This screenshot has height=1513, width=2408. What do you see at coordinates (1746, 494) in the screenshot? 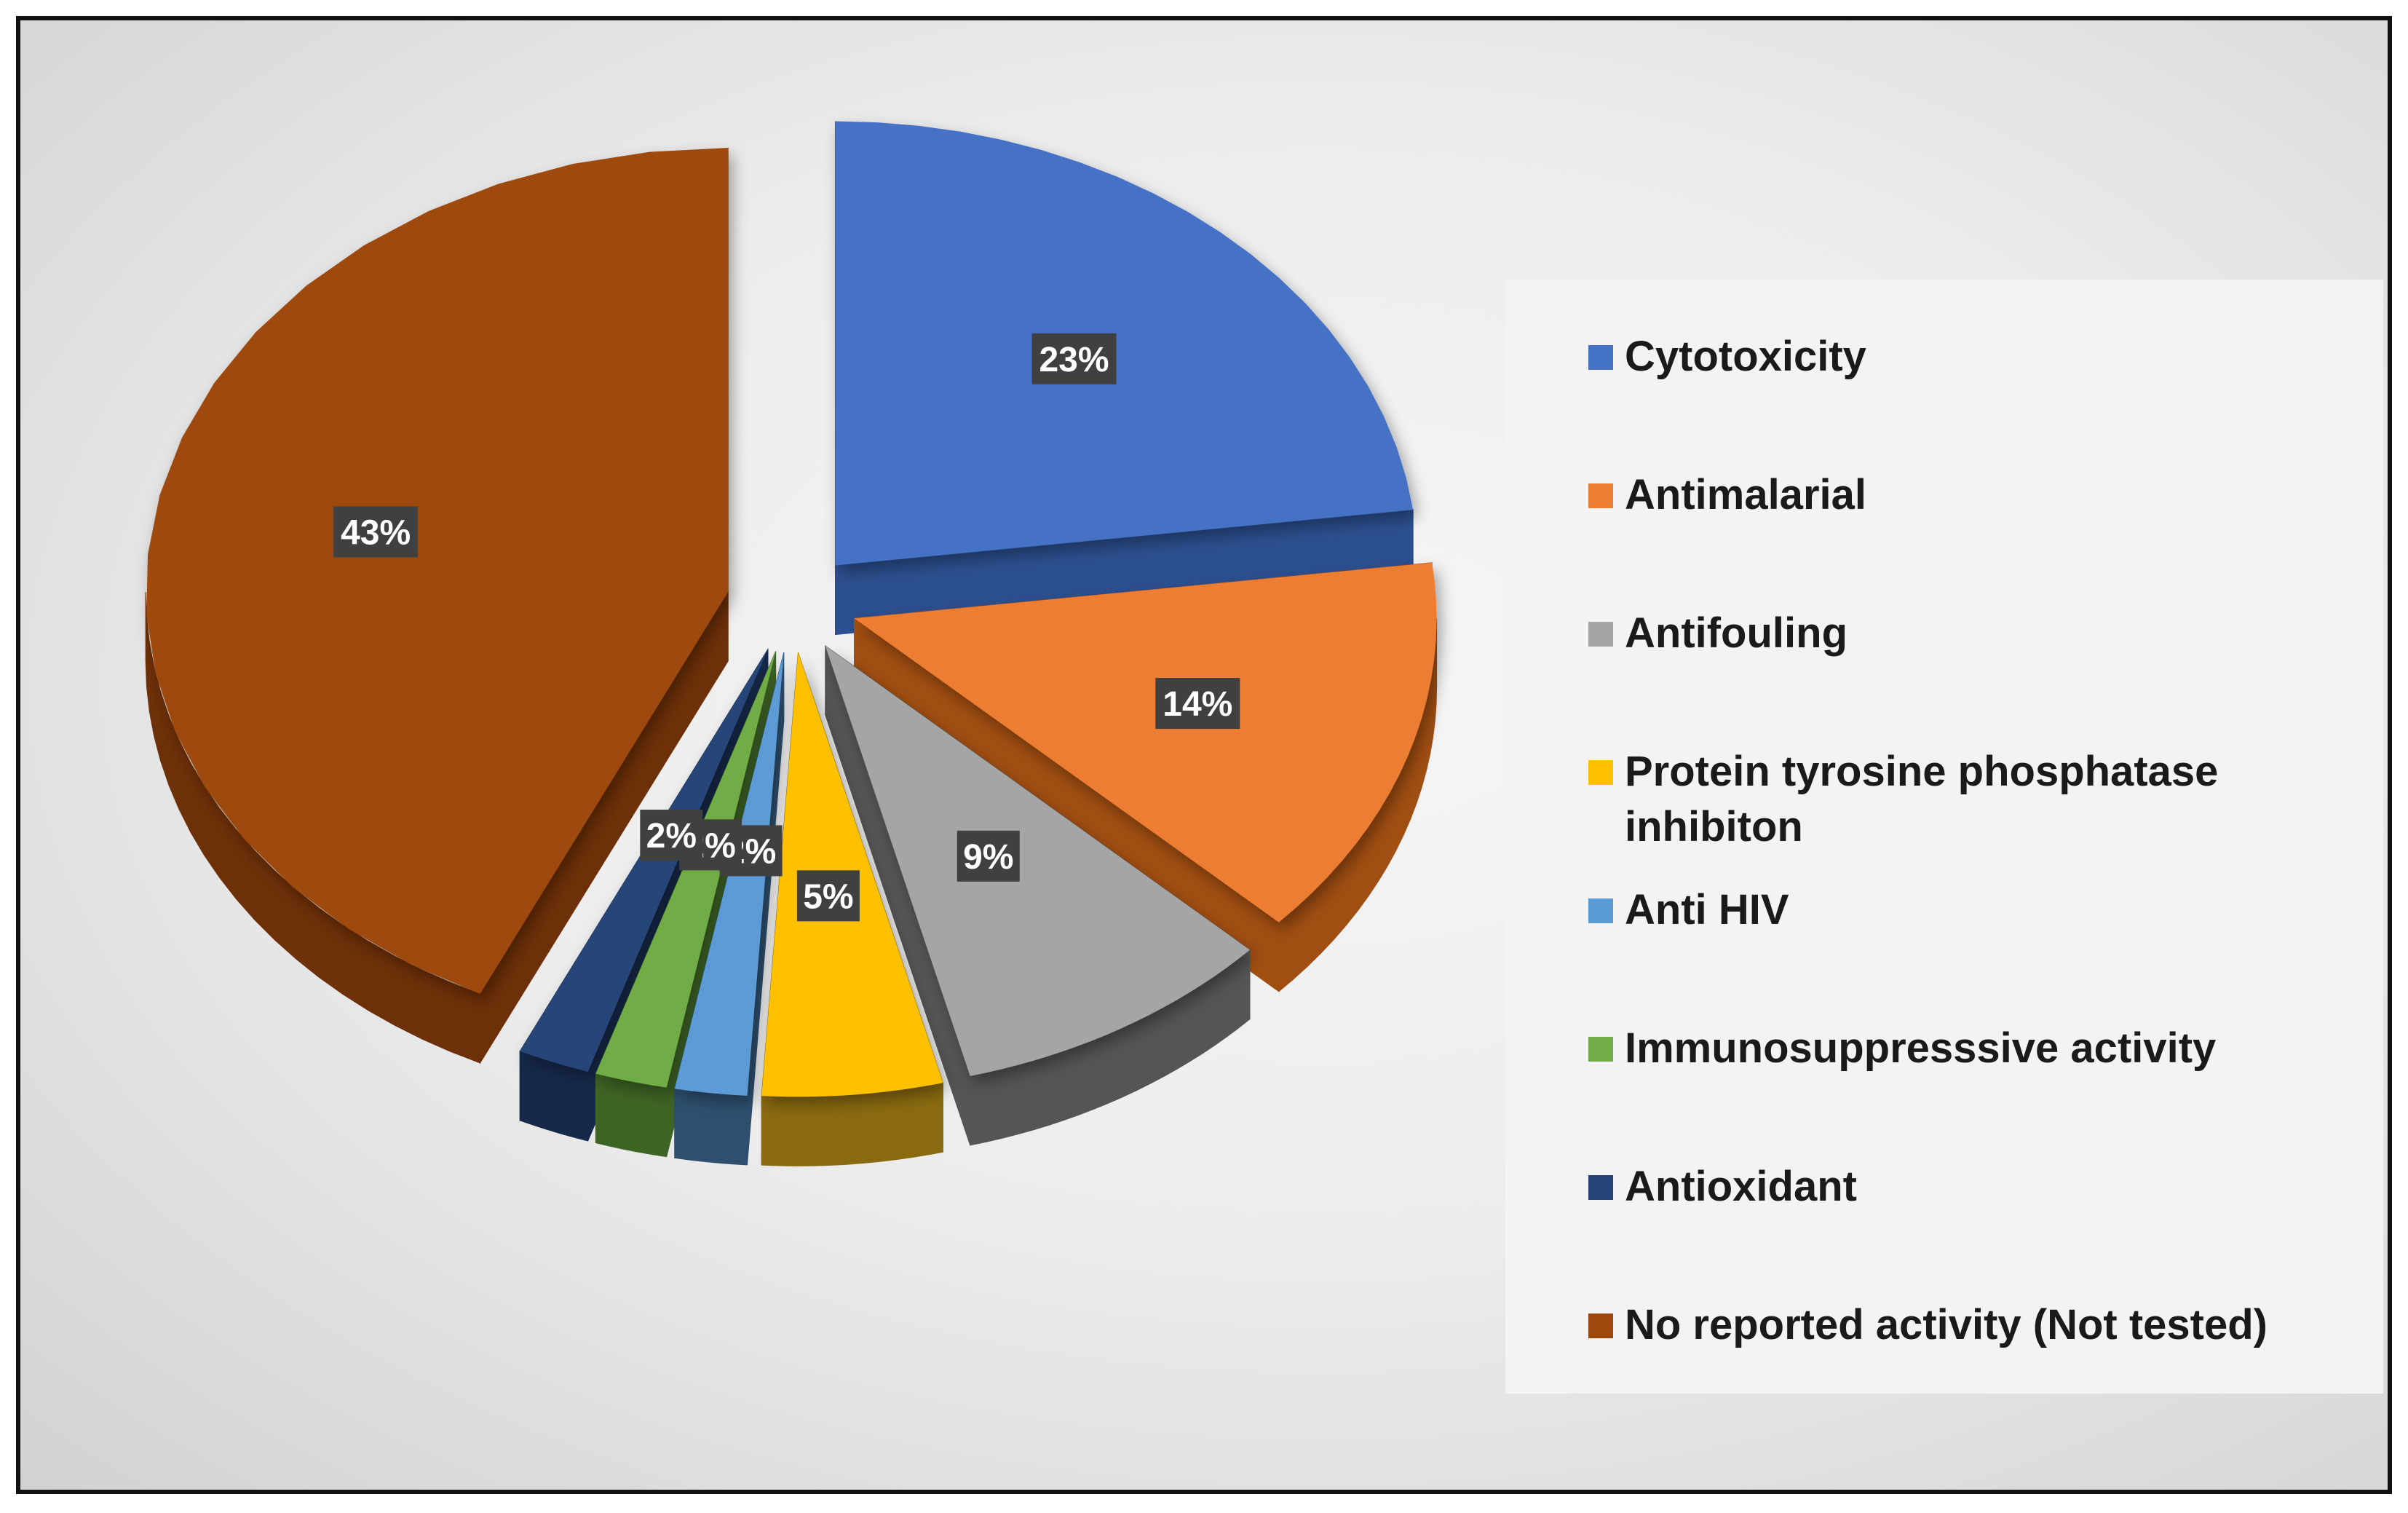
I see `legend-label: Antimalarial` at bounding box center [1746, 494].